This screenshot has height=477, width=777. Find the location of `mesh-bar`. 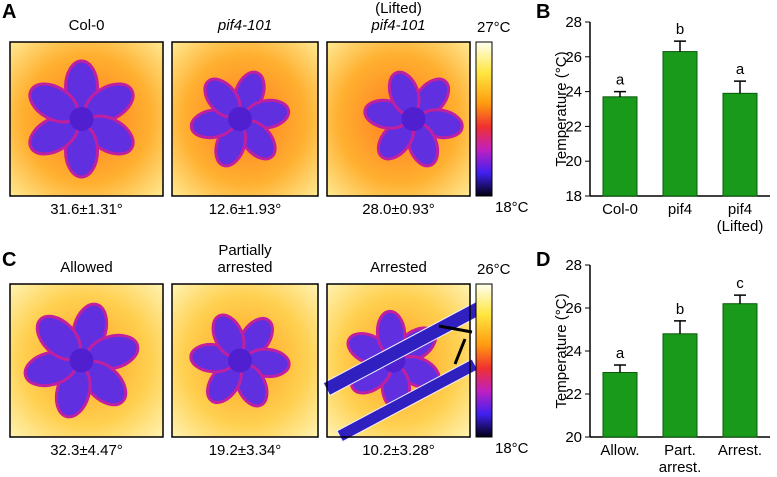

mesh-bar is located at coordinates (407, 400).